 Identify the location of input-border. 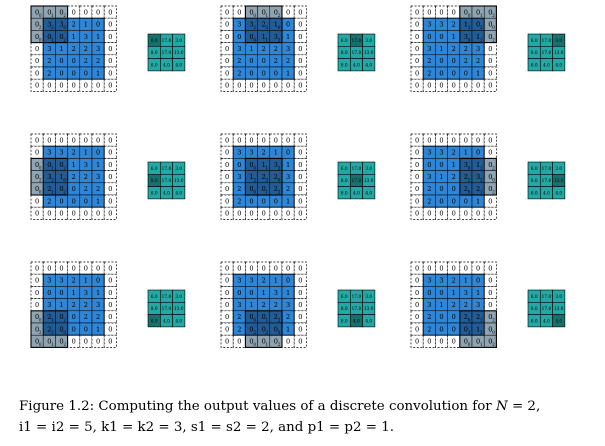
(73, 48).